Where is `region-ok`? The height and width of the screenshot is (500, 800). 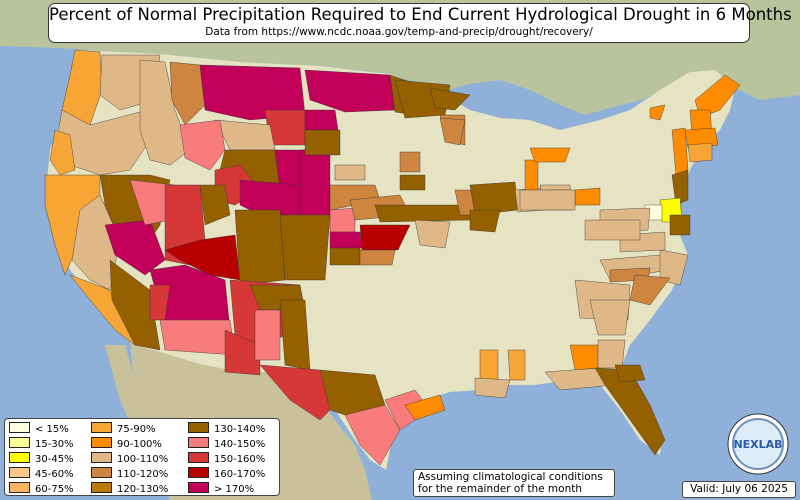
region-ok is located at coordinates (345, 256).